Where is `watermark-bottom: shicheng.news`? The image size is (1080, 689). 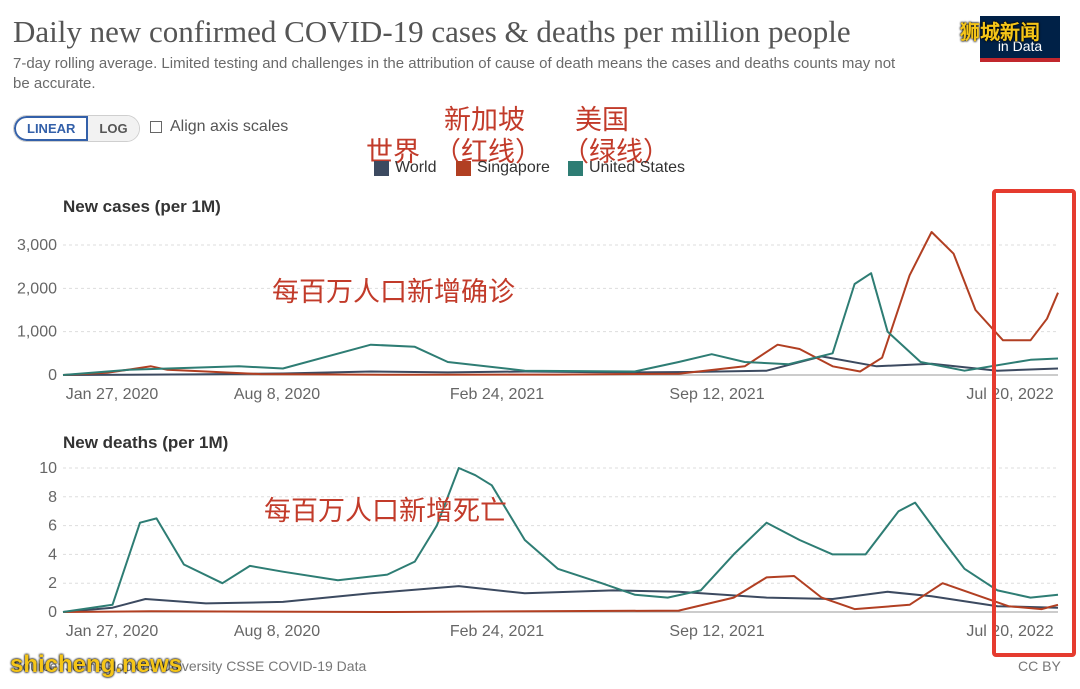 watermark-bottom: shicheng.news is located at coordinates (96, 664).